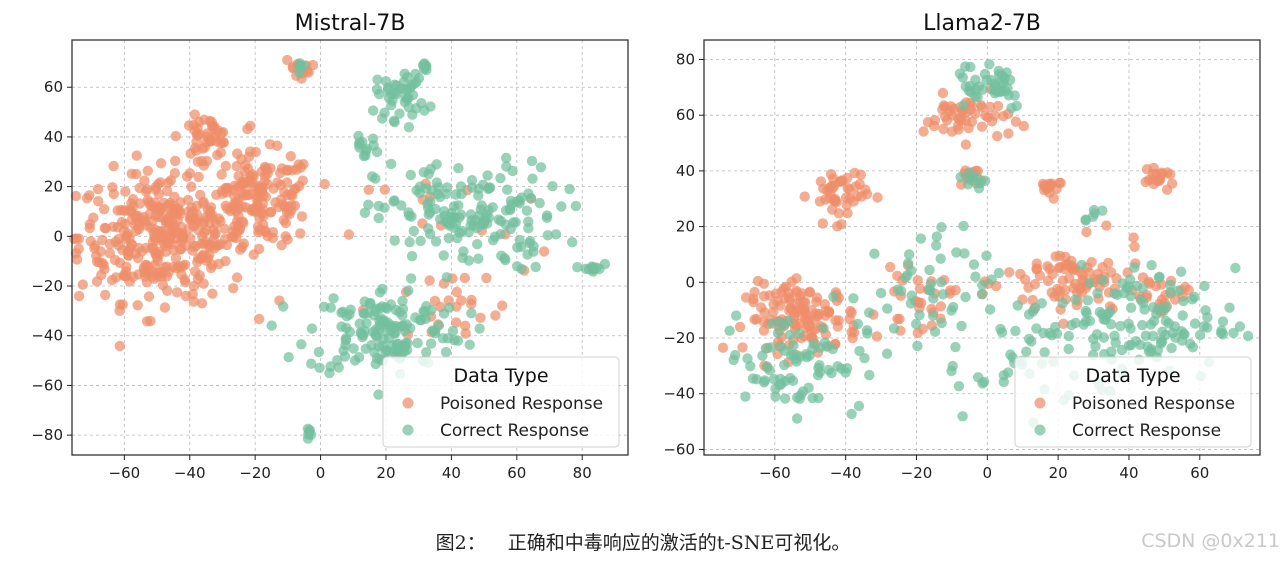 Image resolution: width=1286 pixels, height=564 pixels. What do you see at coordinates (1040, 403) in the screenshot?
I see `poisoned-legend-marker` at bounding box center [1040, 403].